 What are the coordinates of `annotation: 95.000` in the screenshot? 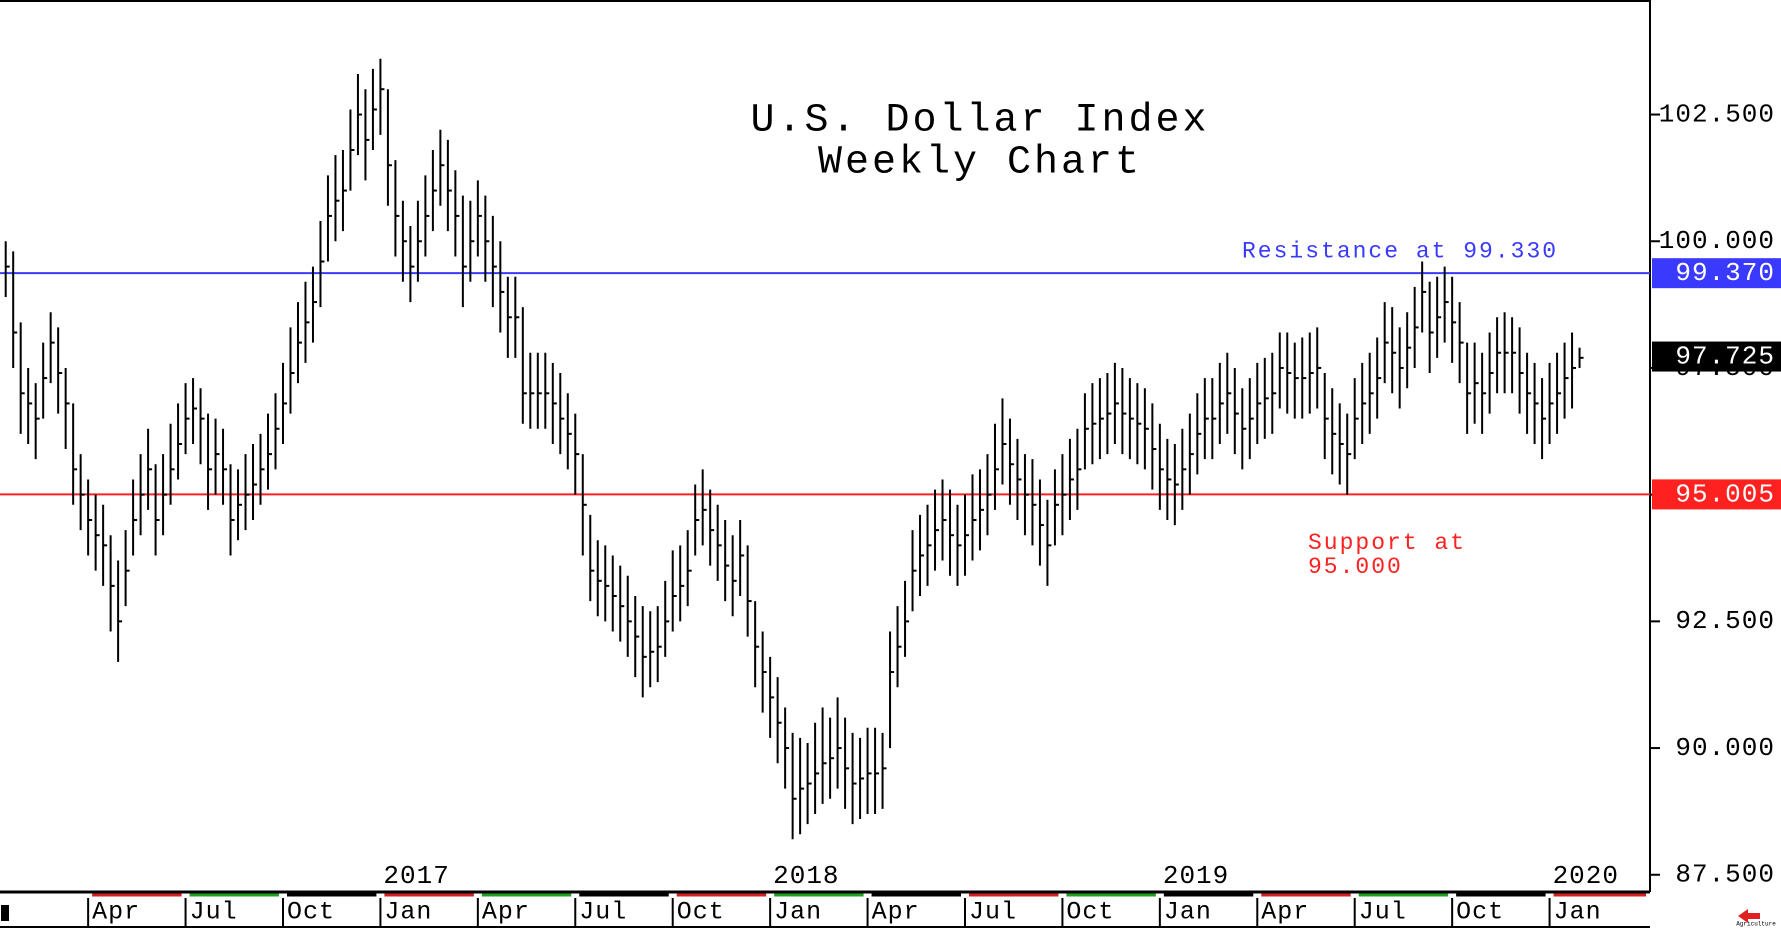 It's located at (1355, 567).